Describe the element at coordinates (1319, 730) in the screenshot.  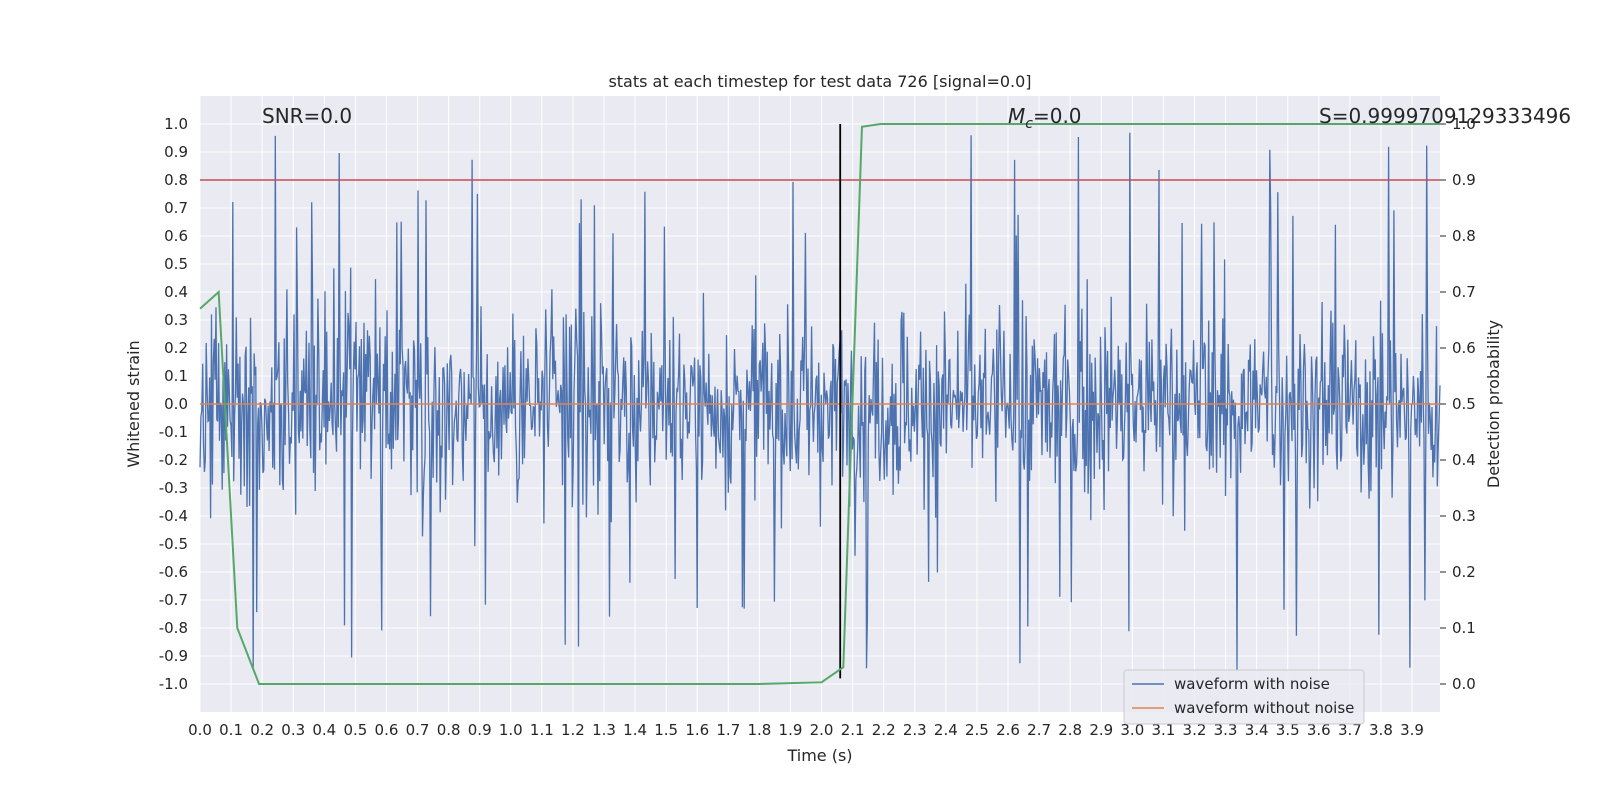
I see `x-tick-label: 3.6` at that location.